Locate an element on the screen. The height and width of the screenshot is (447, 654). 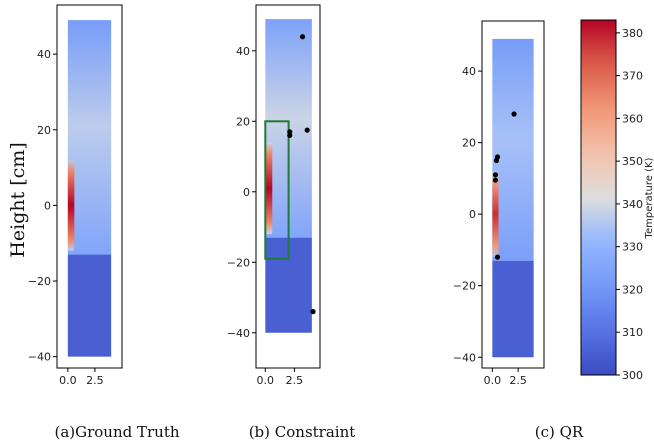
colorbar-tick-label: 340 is located at coordinates (632, 204).